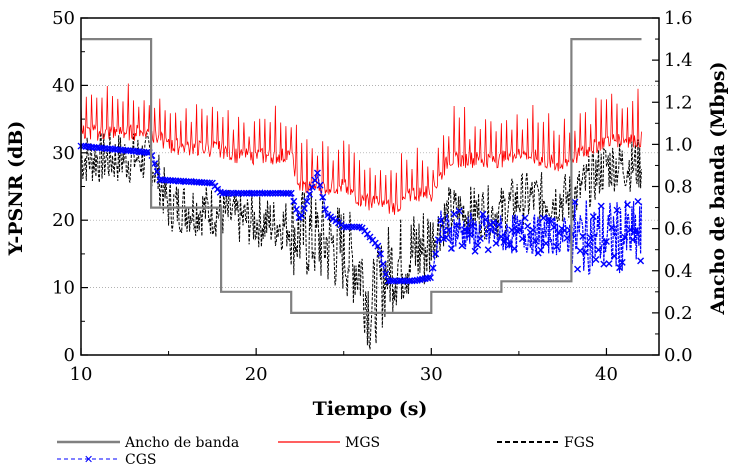 This screenshot has height=467, width=735. What do you see at coordinates (579, 443) in the screenshot?
I see `legend-label-fgs: FGS` at bounding box center [579, 443].